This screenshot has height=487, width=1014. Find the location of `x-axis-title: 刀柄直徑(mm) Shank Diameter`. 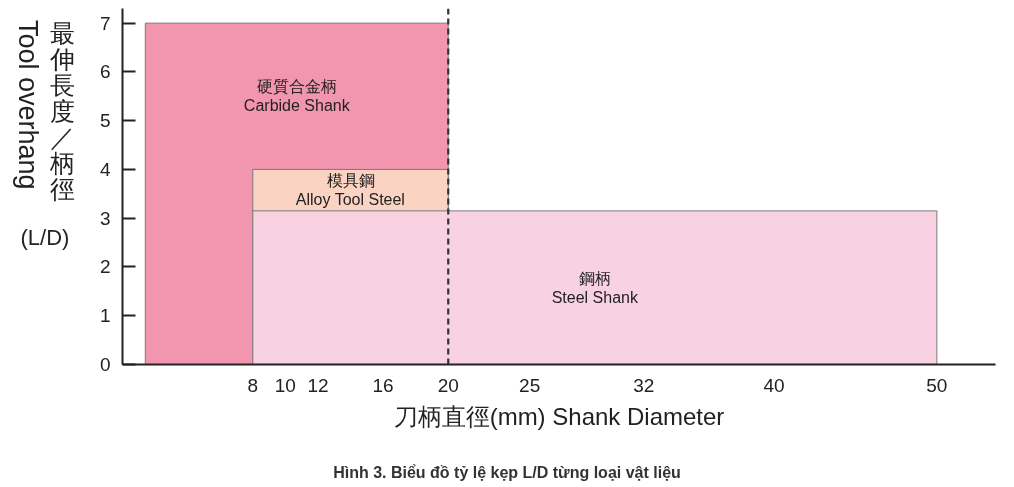

x-axis-title: 刀柄直徑(mm) Shank Diameter is located at coordinates (559, 416).